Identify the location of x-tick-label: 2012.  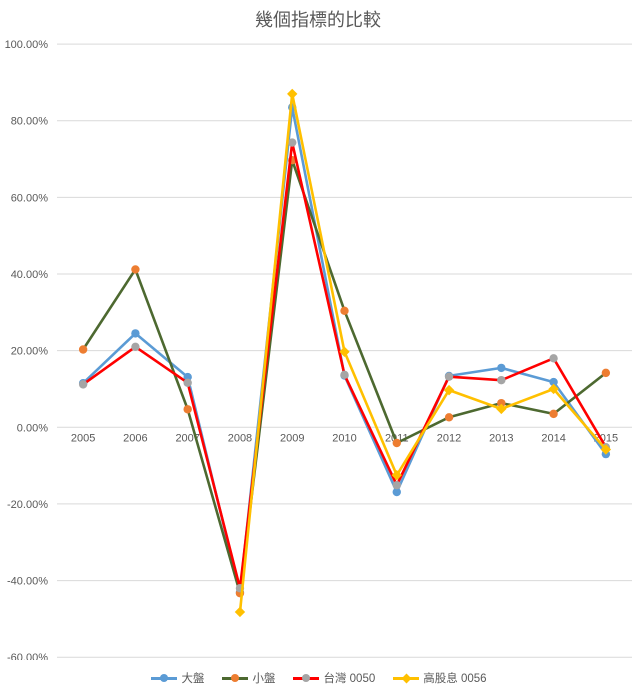
(449, 438).